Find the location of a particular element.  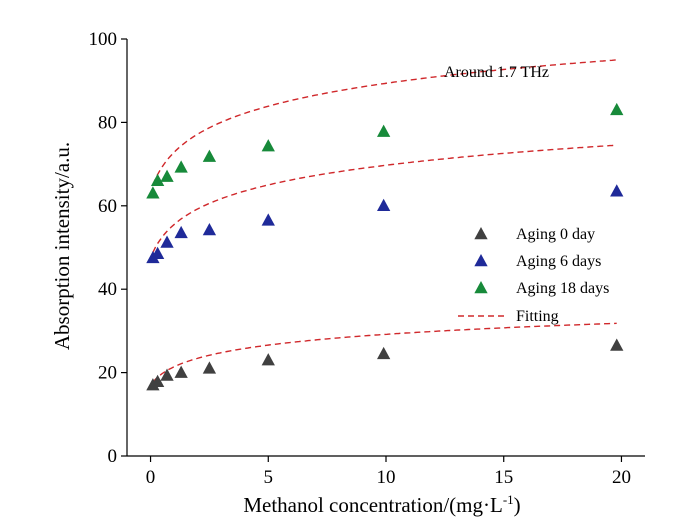

legend-label-fitting: Fitting is located at coordinates (537, 316).